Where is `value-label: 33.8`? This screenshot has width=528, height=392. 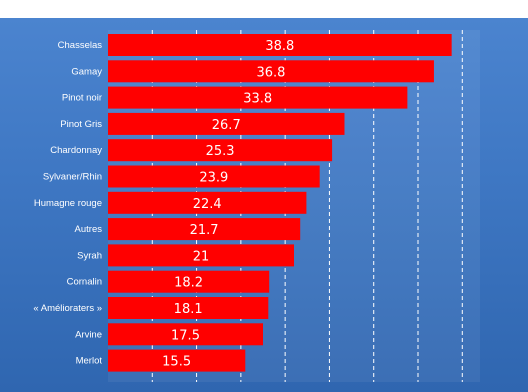 value-label: 33.8 is located at coordinates (257, 99).